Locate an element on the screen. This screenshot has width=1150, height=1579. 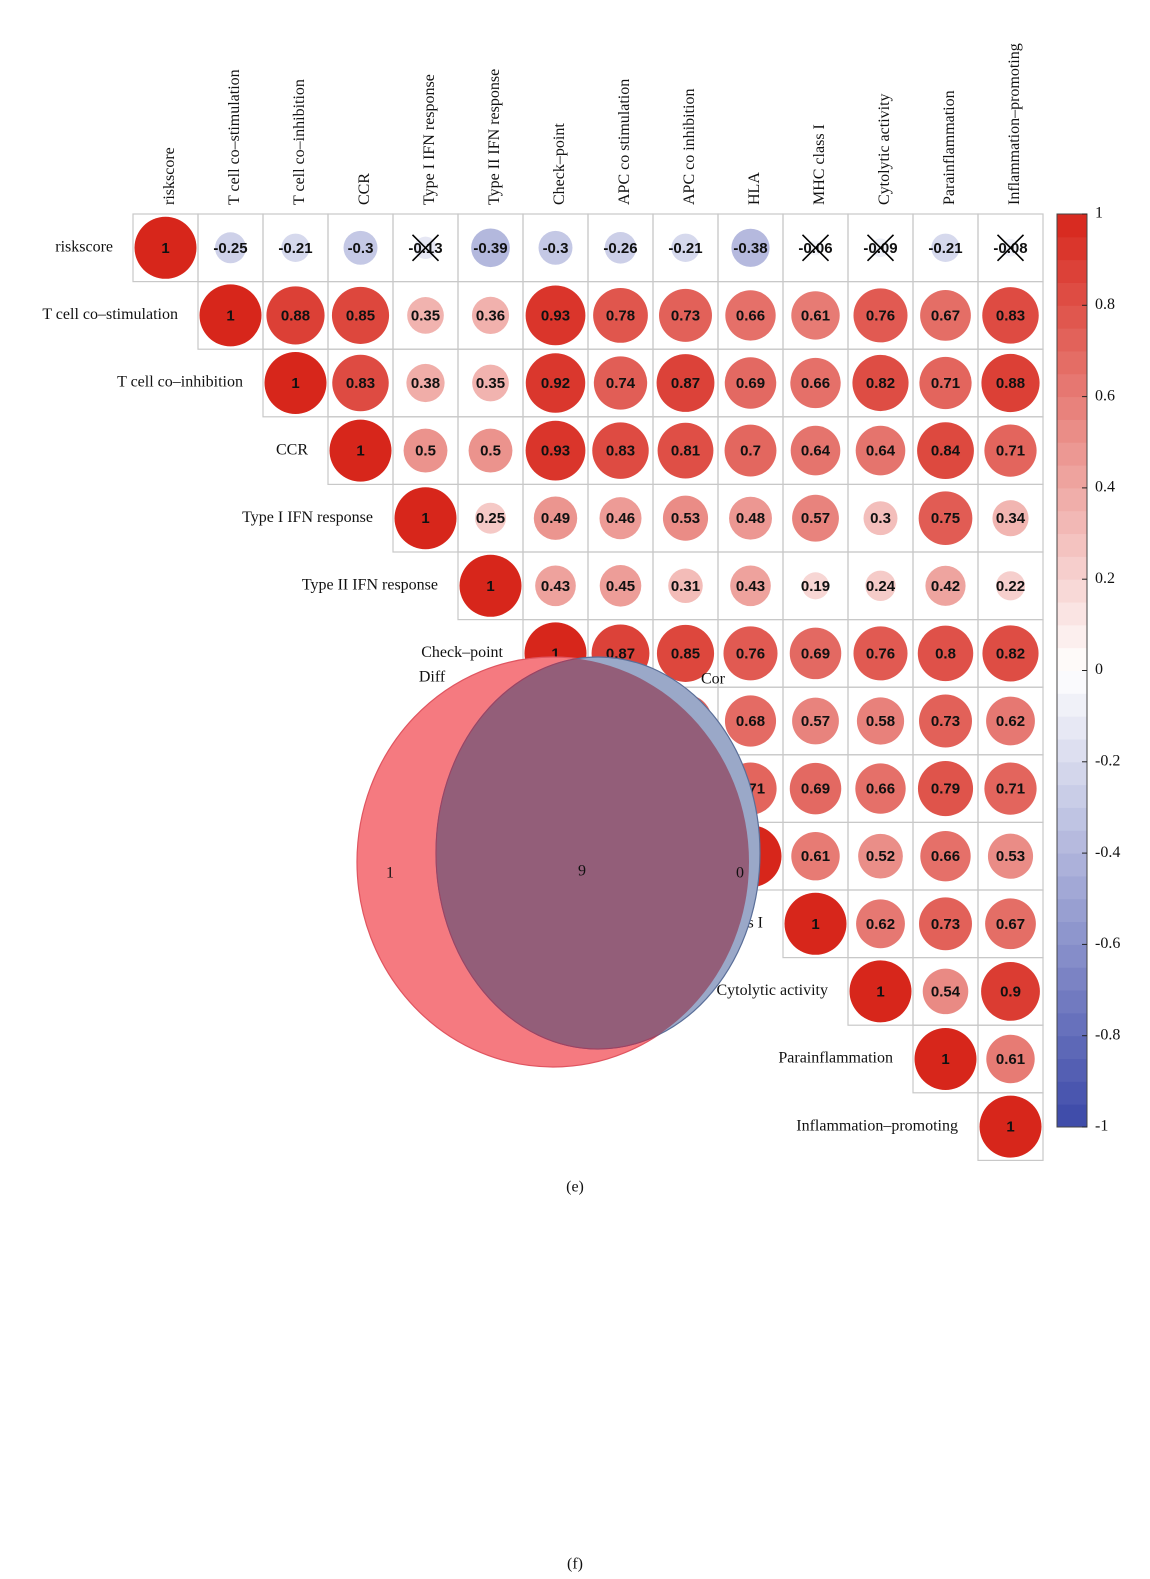
corr-value: 0.76 is located at coordinates (880, 653).